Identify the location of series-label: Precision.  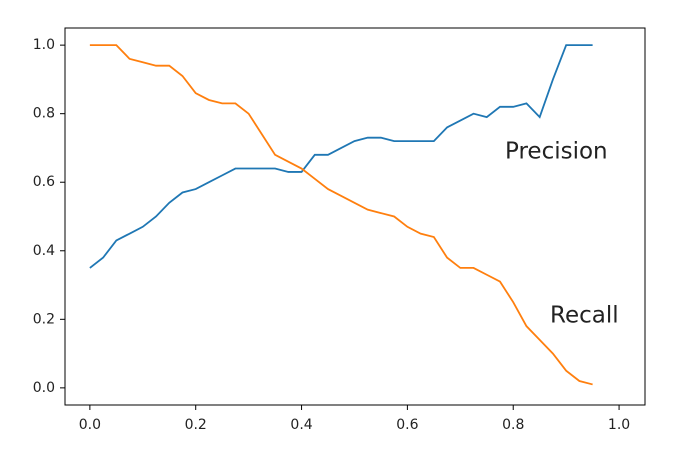
(556, 152).